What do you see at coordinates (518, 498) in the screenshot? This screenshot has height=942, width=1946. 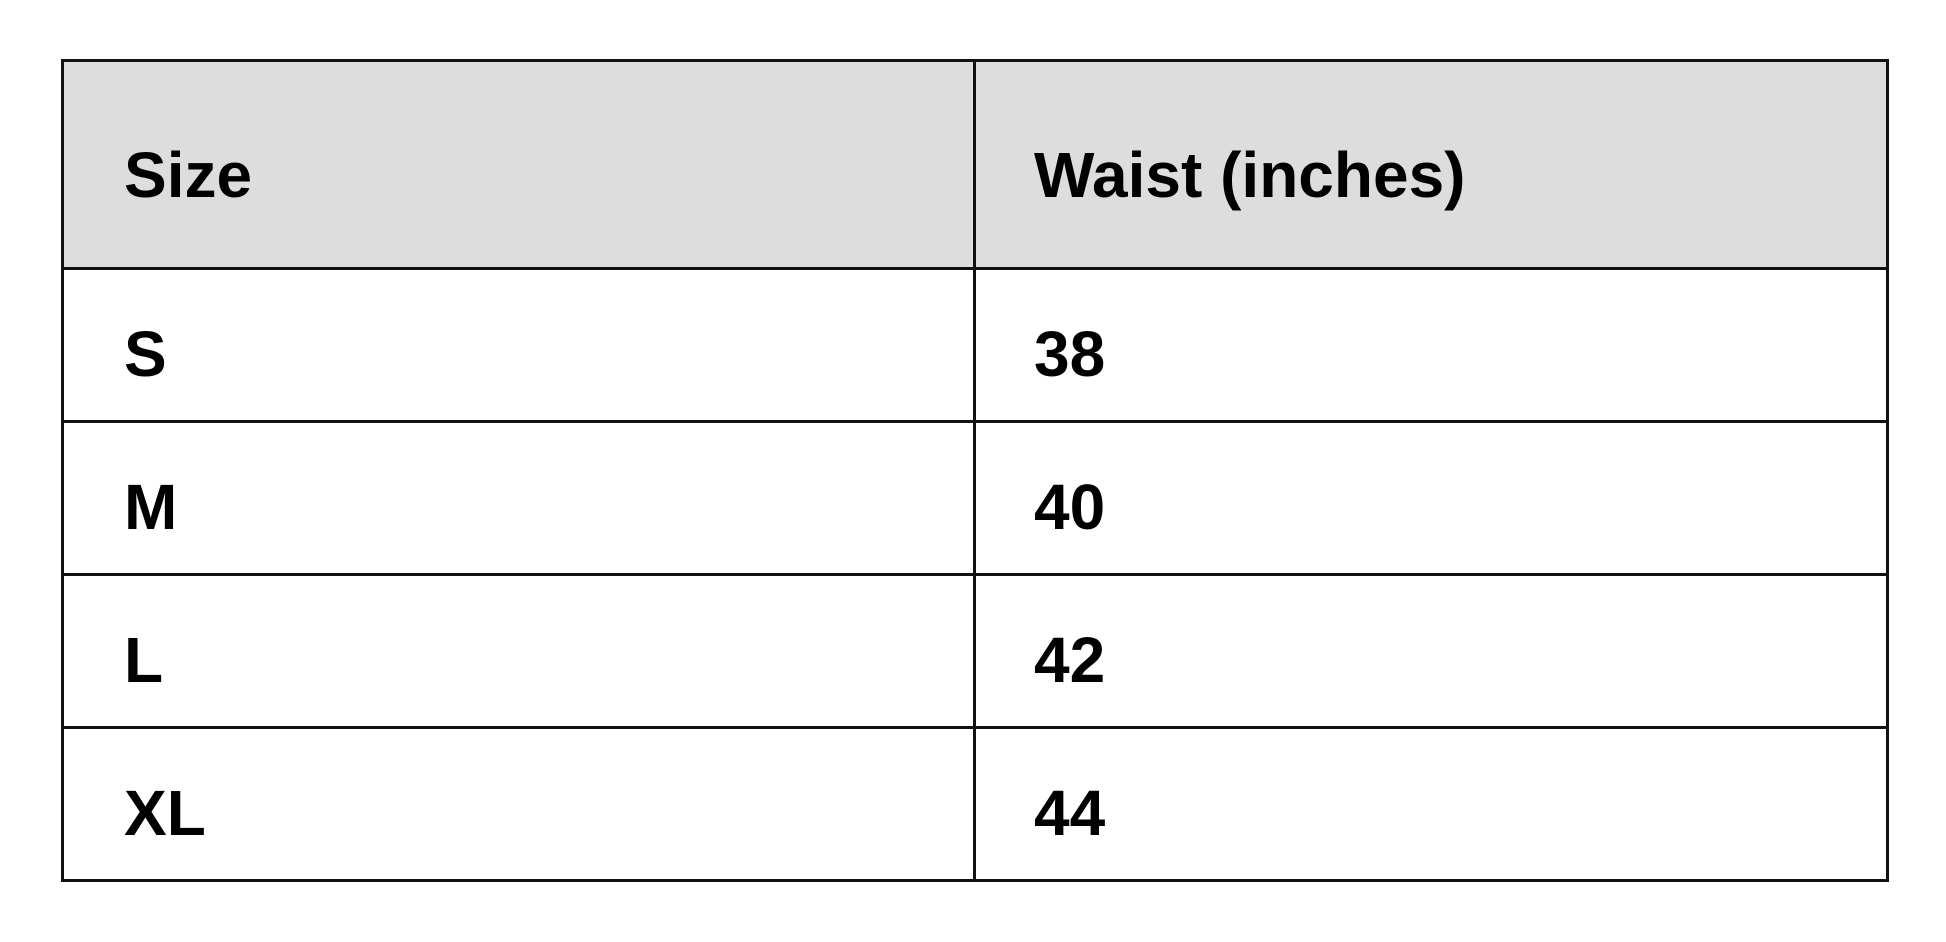 I see `cell-size: M` at bounding box center [518, 498].